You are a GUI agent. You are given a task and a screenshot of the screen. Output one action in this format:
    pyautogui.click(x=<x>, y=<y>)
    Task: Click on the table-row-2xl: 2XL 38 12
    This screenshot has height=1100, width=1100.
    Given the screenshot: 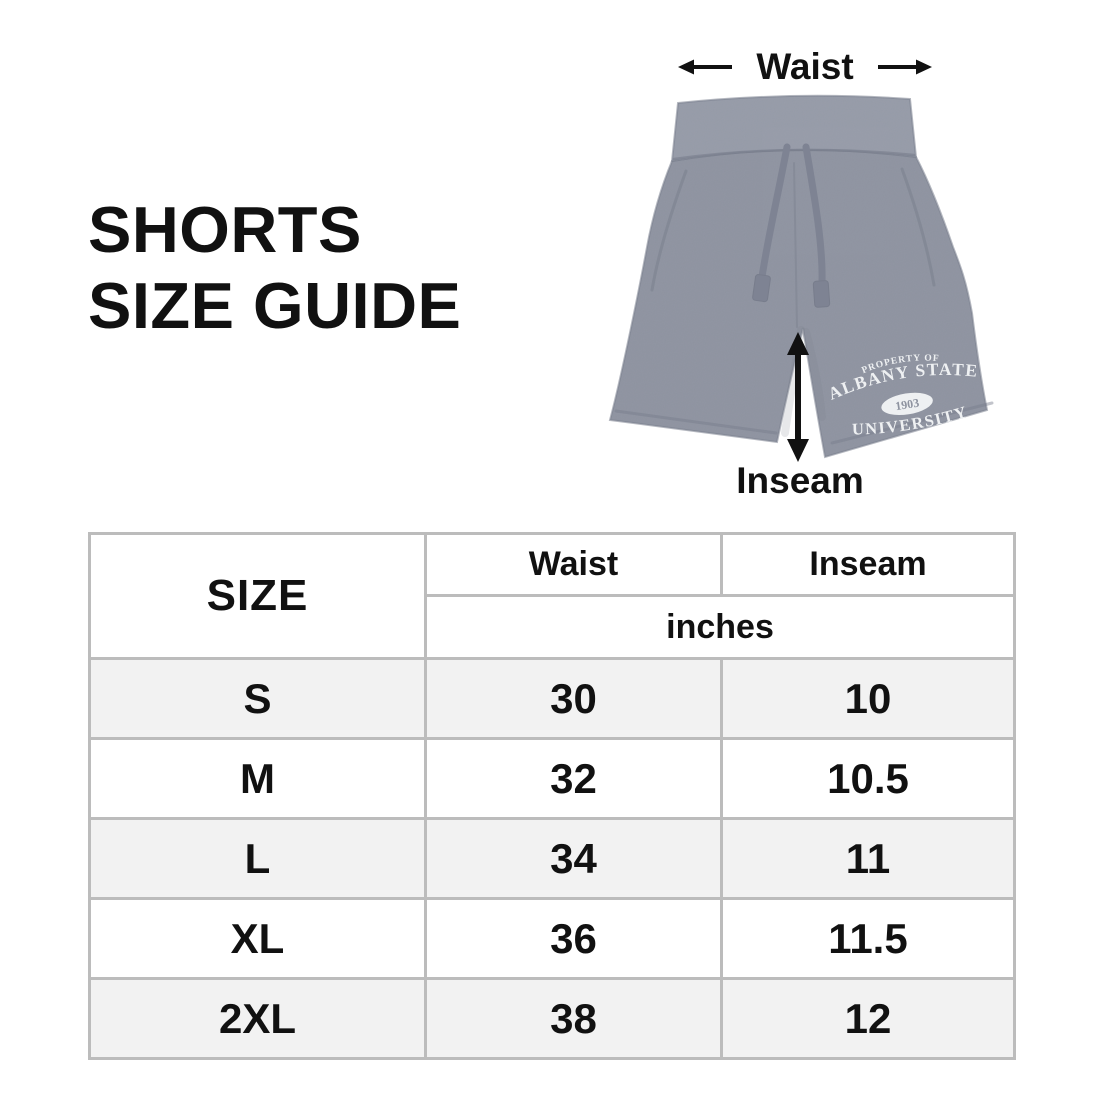 What is the action you would take?
    pyautogui.click(x=552, y=1018)
    